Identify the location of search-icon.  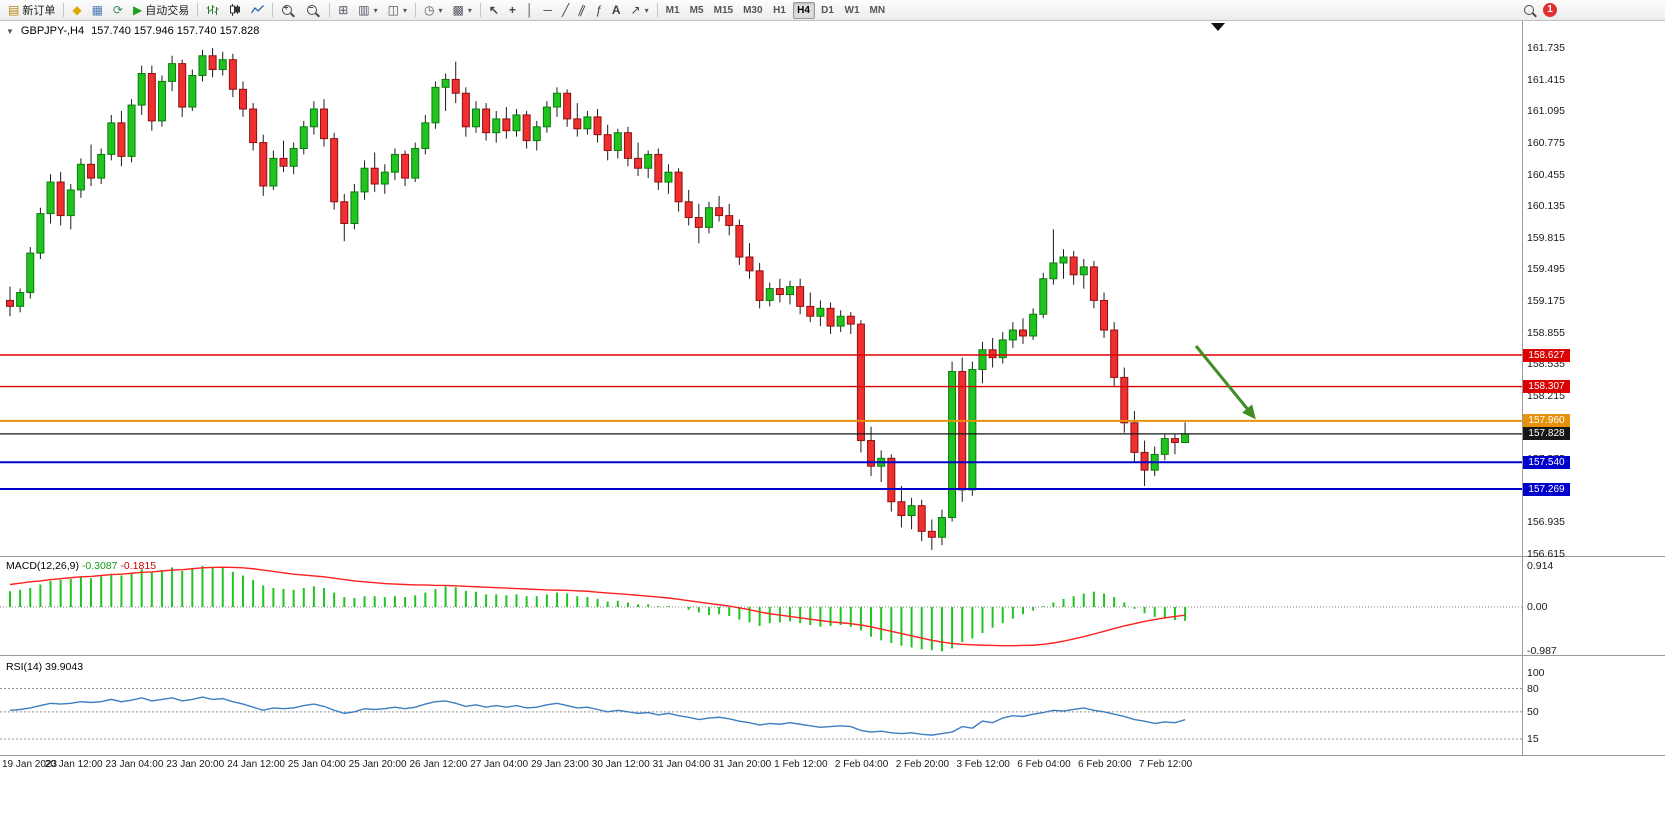
(1529, 9).